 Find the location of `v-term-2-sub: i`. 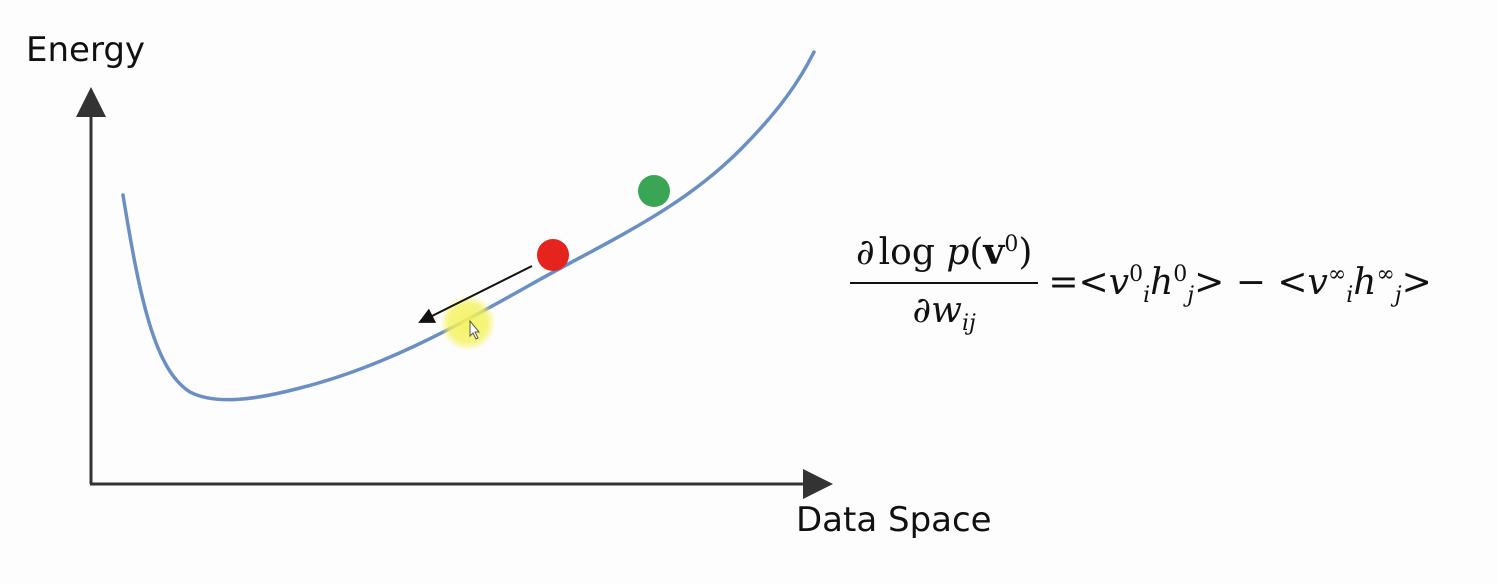

v-term-2-sub: i is located at coordinates (1350, 295).